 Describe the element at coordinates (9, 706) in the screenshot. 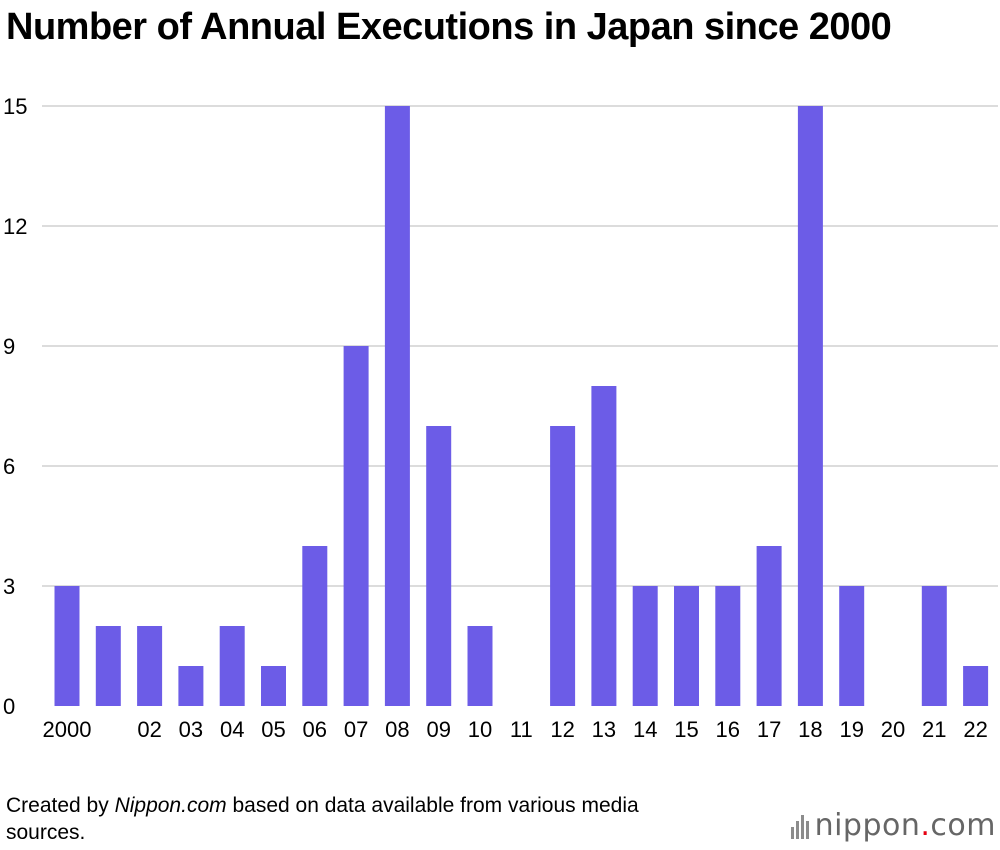

I see `y-tick-label: 0` at that location.